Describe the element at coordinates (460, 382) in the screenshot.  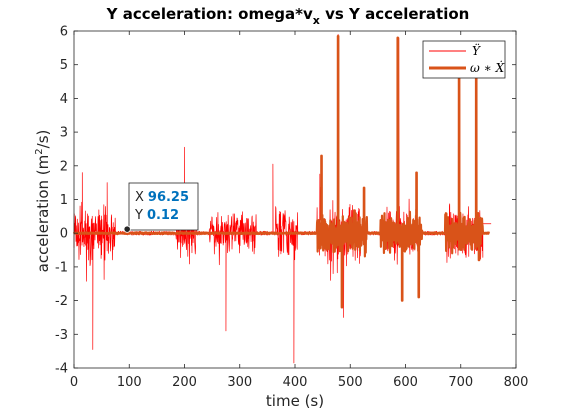
I see `x-tick-label: 700` at that location.